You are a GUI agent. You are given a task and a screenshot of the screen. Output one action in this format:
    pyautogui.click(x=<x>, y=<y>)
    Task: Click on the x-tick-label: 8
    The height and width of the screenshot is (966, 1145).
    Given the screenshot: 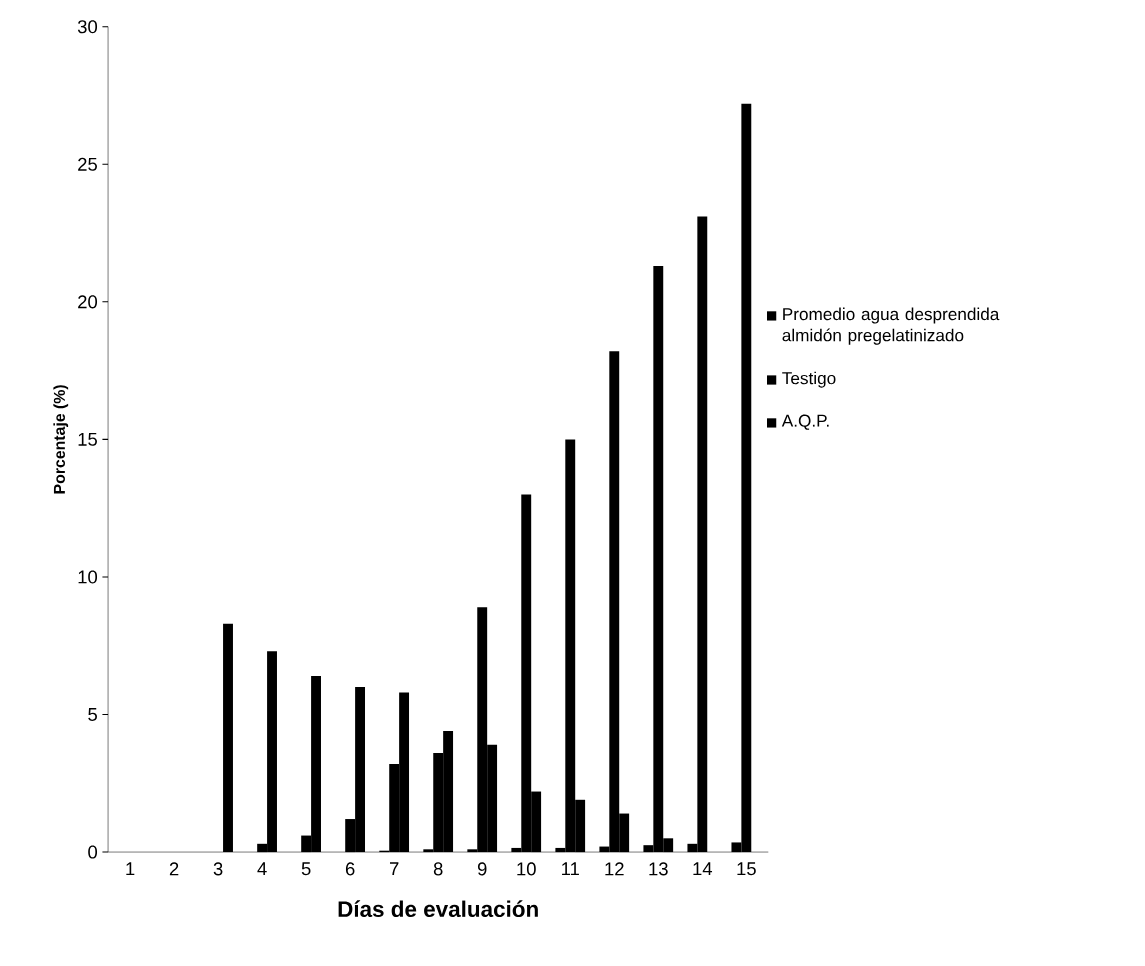 What is the action you would take?
    pyautogui.click(x=438, y=869)
    